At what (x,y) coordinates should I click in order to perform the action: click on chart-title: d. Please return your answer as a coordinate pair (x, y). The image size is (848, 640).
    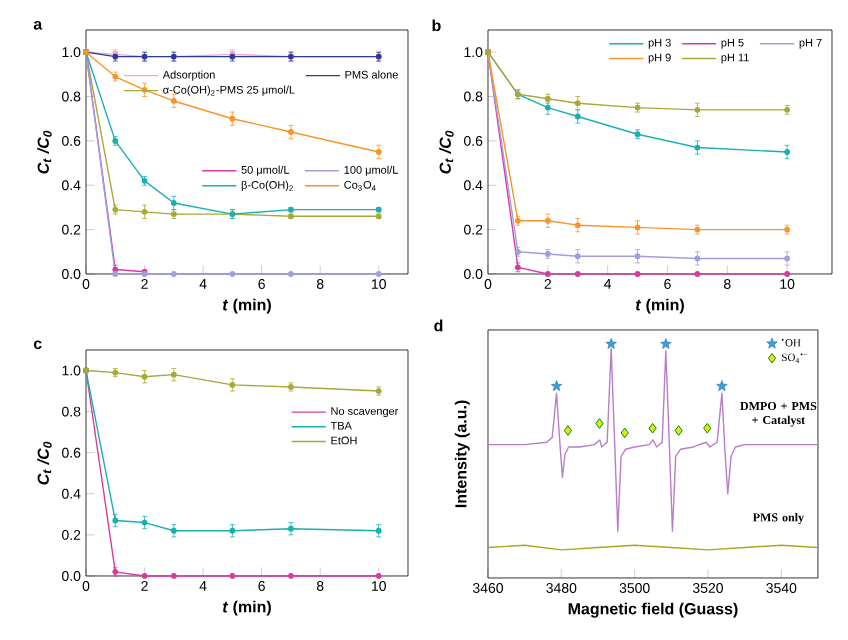
    Looking at the image, I should click on (438, 325).